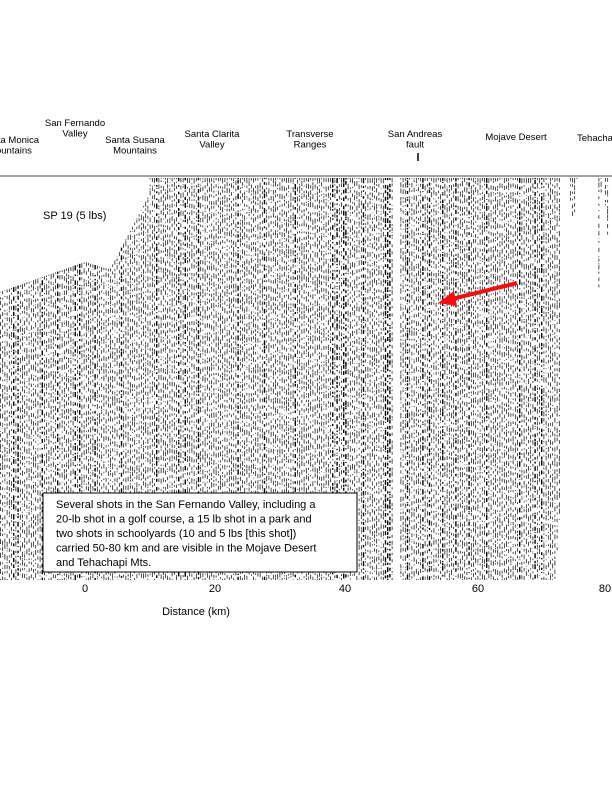  Describe the element at coordinates (594, 138) in the screenshot. I see `region-label: Tehachapi` at that location.